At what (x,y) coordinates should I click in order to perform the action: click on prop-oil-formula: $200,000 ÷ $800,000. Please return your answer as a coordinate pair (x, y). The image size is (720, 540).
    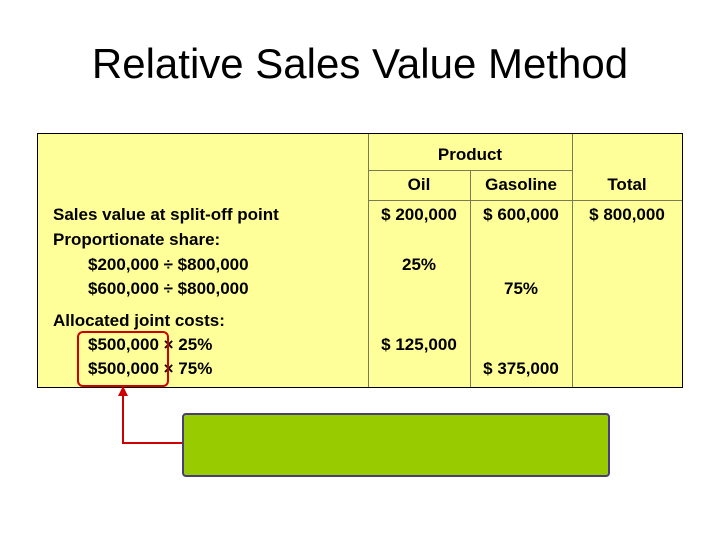
    Looking at the image, I should click on (168, 264).